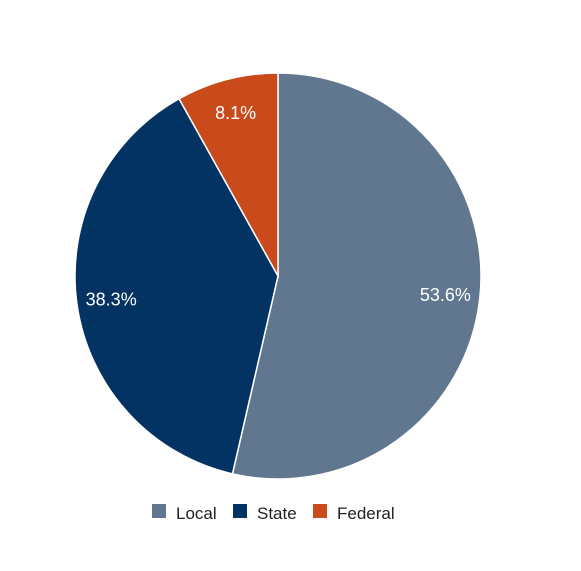 This screenshot has height=571, width=581. I want to click on pie-value-label-local: 53.6%, so click(445, 295).